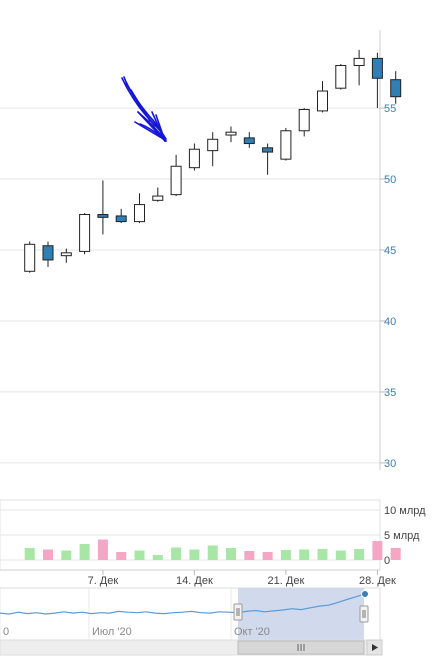 This screenshot has height=665, width=446. What do you see at coordinates (194, 581) in the screenshot?
I see `date-tick-label: 14. Дек` at bounding box center [194, 581].